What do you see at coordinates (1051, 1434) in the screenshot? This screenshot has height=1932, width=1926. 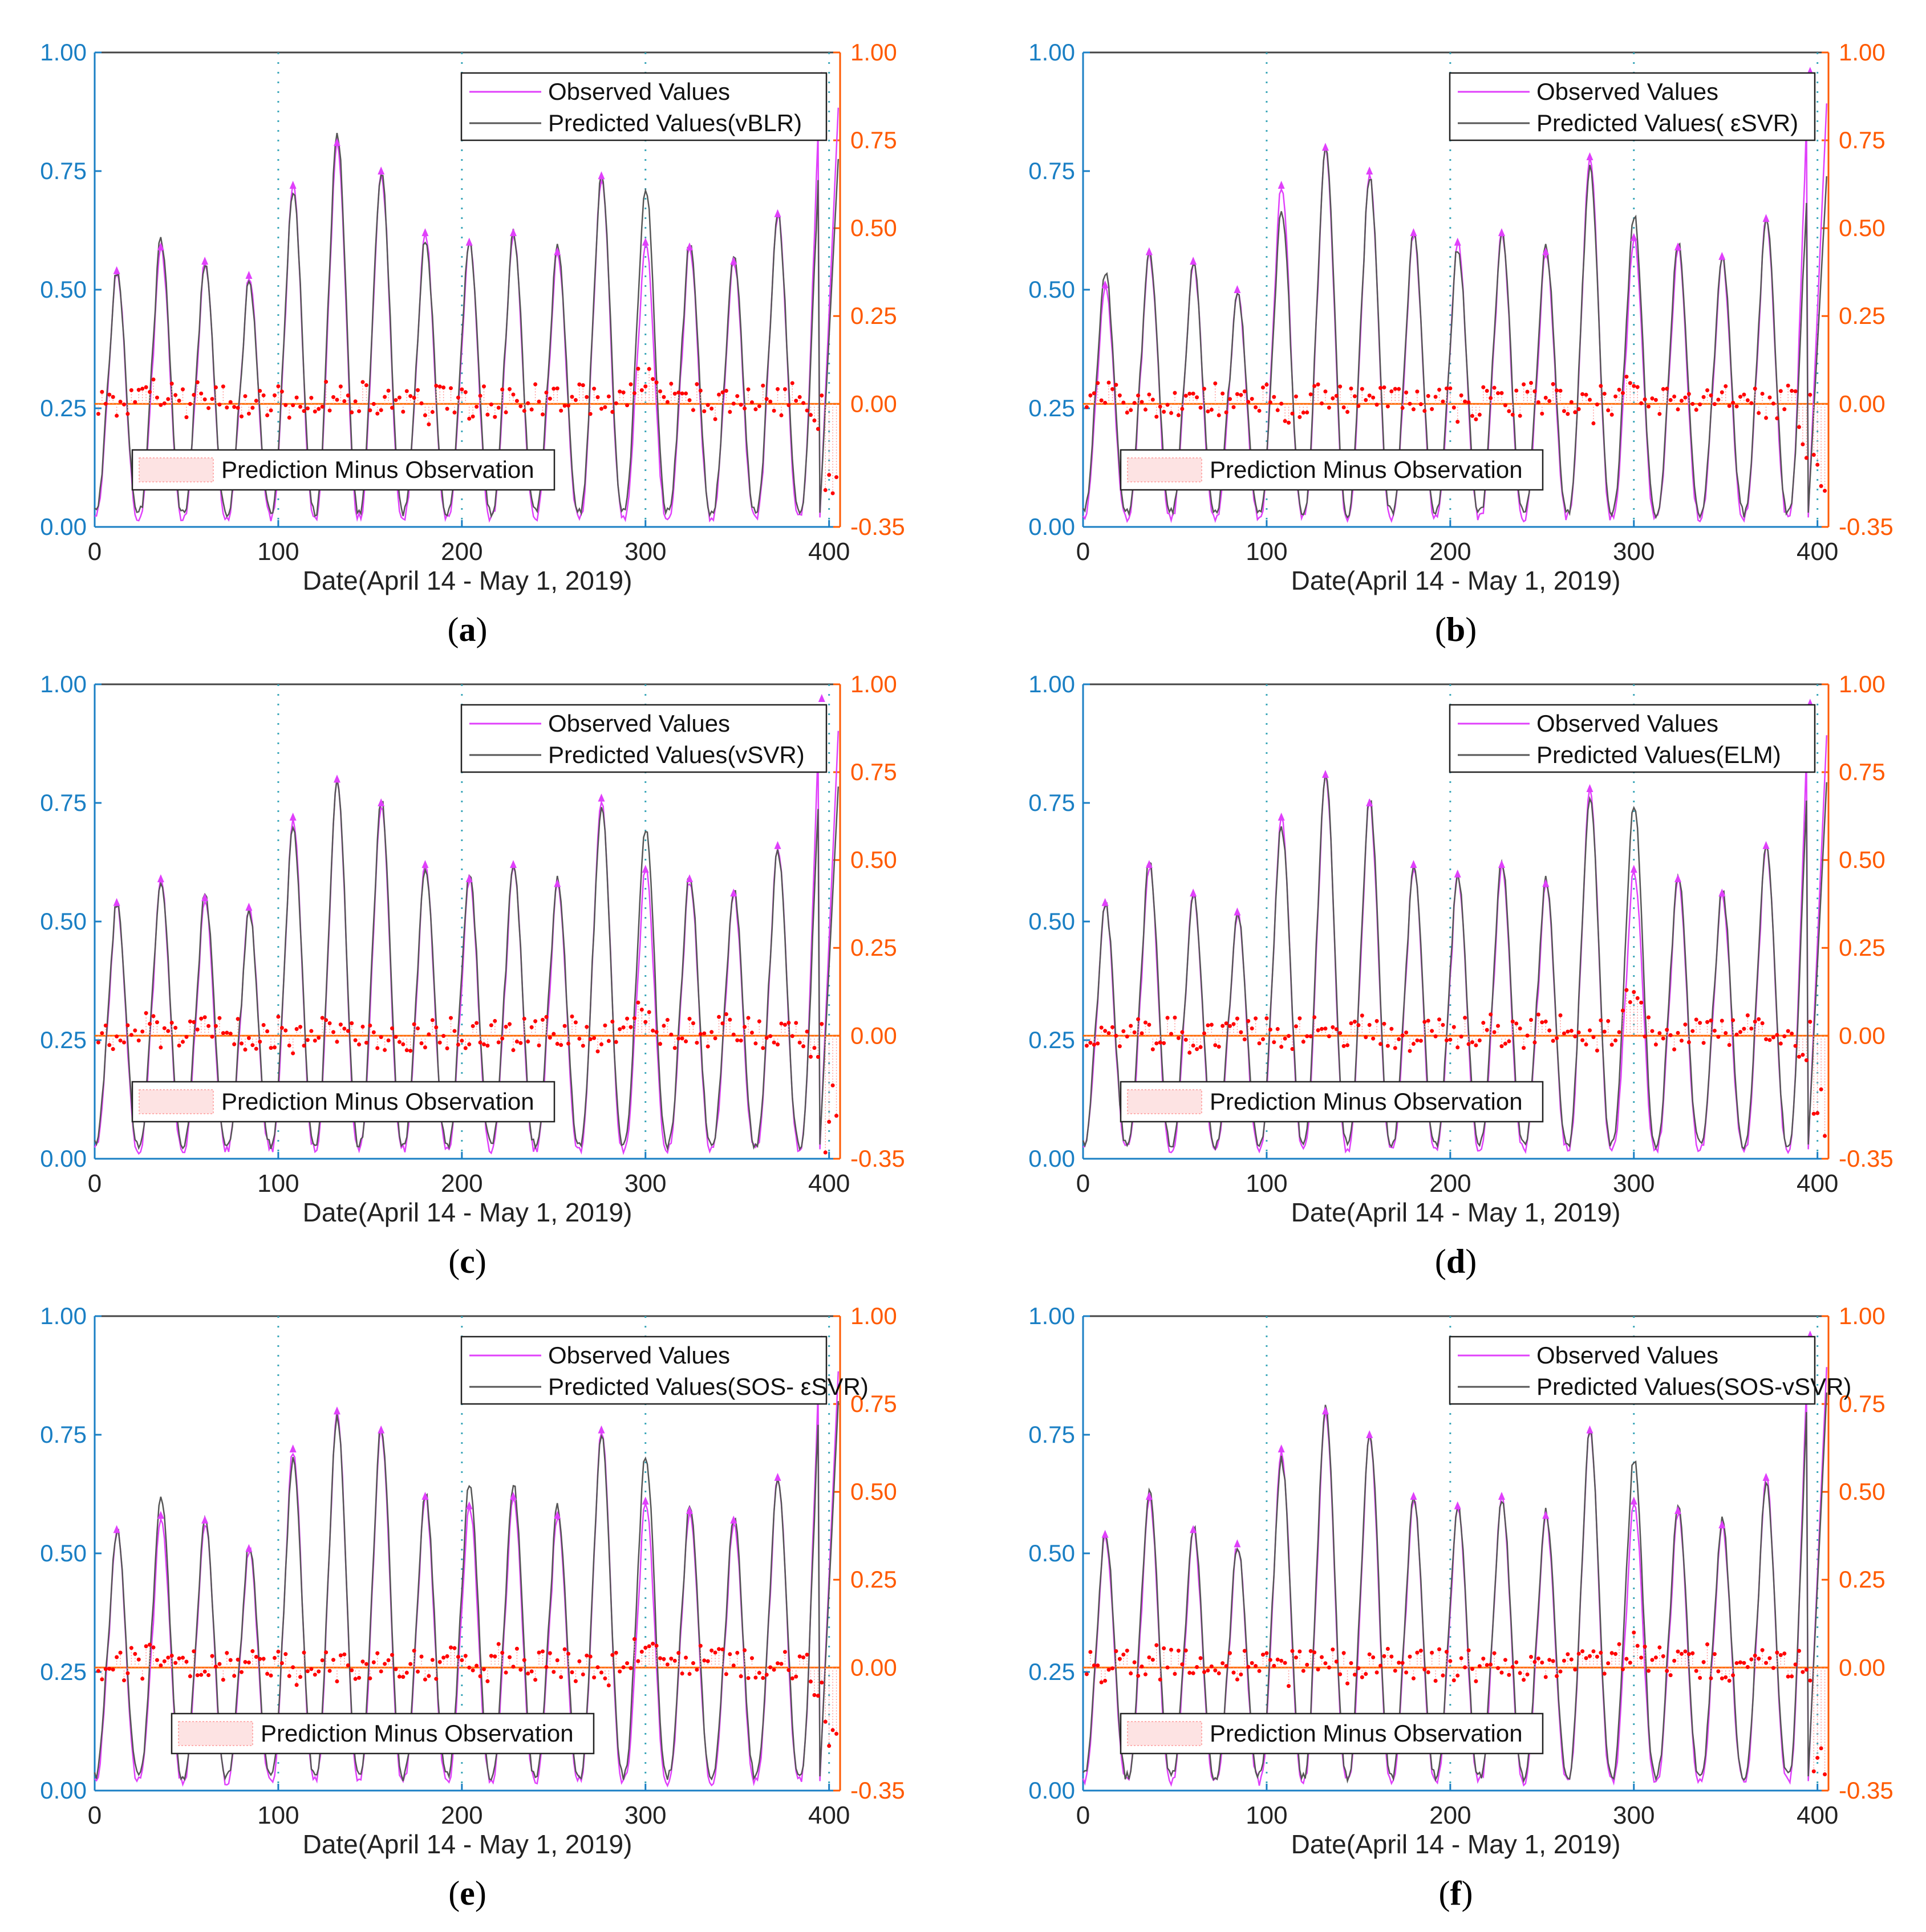 I see `left-tick-label: 0.75` at bounding box center [1051, 1434].